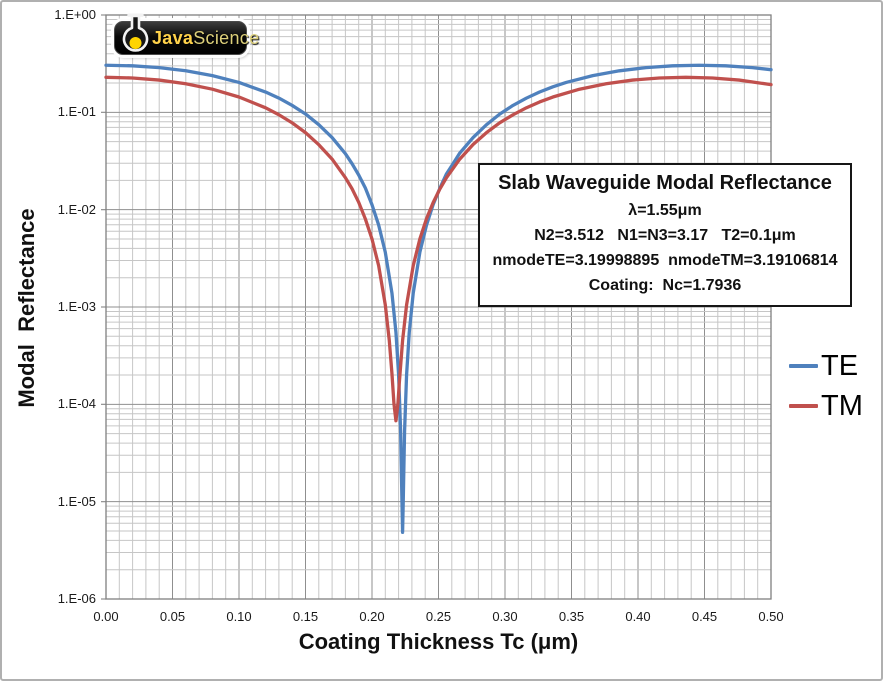  I want to click on y-tick-label: 1.E+00, so click(75, 14).